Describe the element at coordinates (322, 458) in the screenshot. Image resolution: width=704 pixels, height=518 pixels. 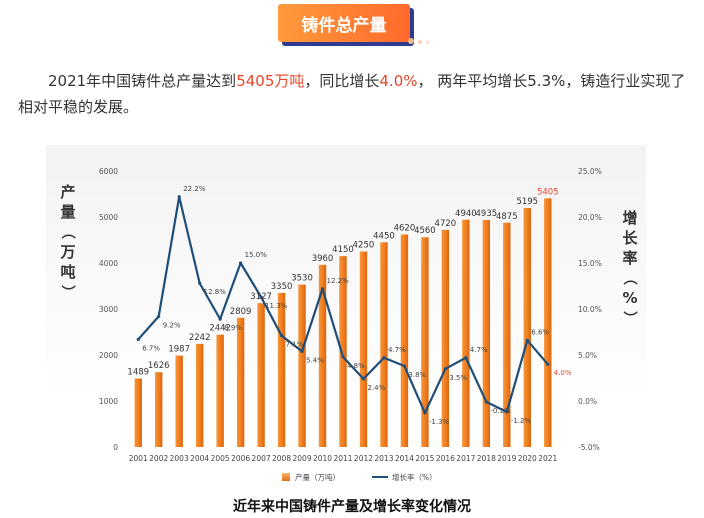
I see `x-tick-label: 2010` at that location.